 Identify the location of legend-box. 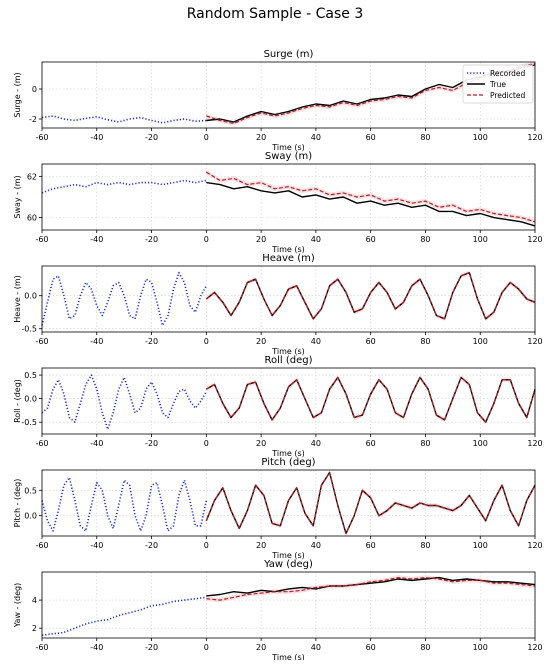
(498, 84).